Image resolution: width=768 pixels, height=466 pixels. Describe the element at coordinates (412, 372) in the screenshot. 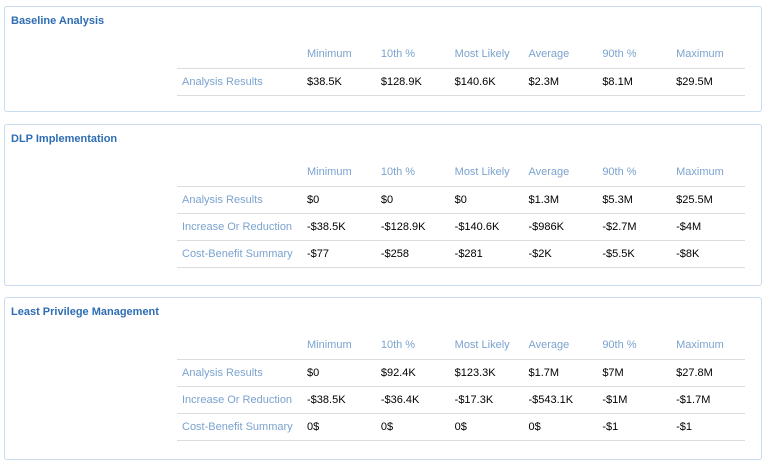

I see `table-cell: $92.4K` at that location.